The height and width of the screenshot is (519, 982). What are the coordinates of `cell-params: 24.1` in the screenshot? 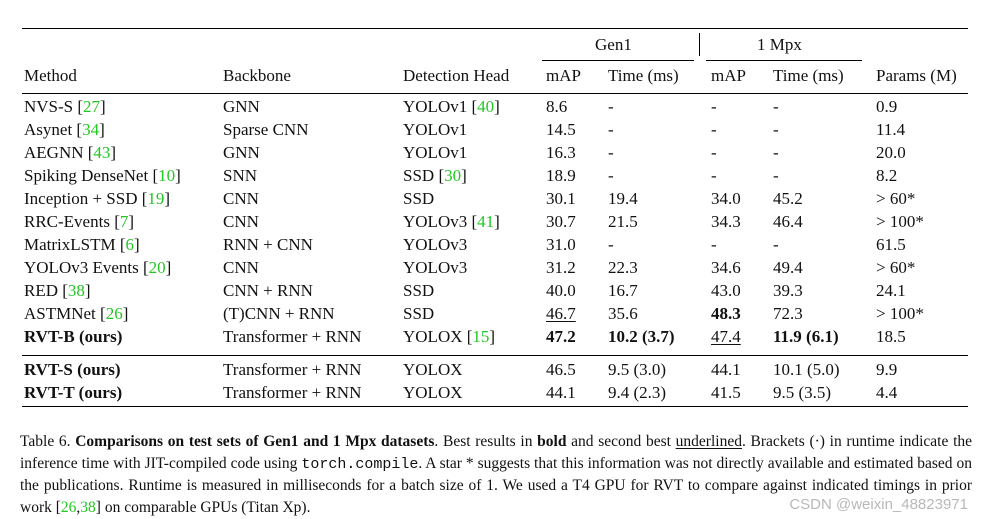 It's located at (891, 290).